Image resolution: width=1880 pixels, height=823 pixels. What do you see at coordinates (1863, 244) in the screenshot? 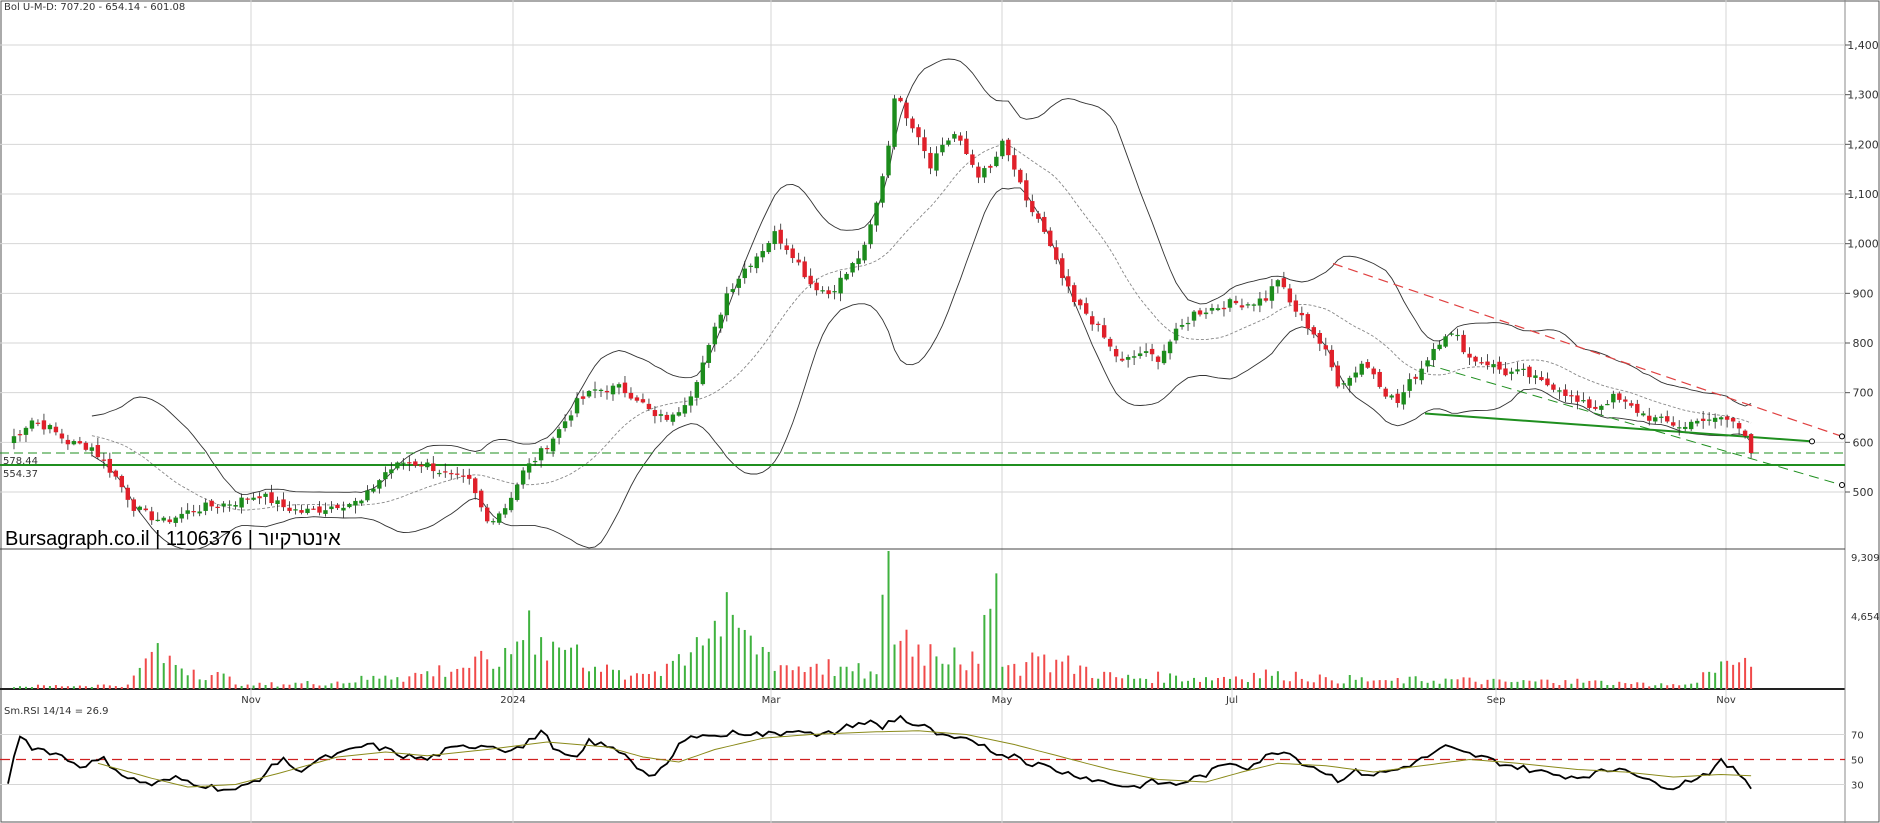
I see `price-tick-label: 1,000` at bounding box center [1863, 244].